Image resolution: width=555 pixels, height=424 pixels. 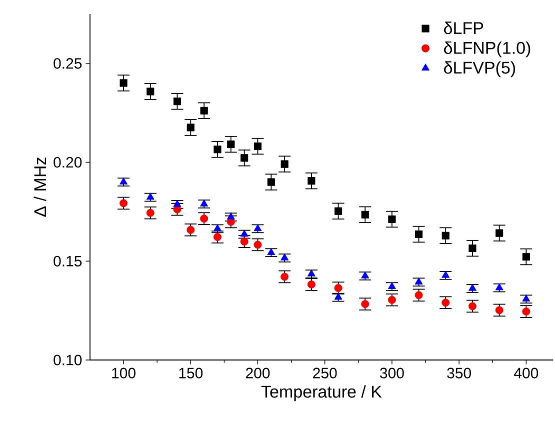 I want to click on y-axis-title: Δ / MHz, so click(x=40, y=187).